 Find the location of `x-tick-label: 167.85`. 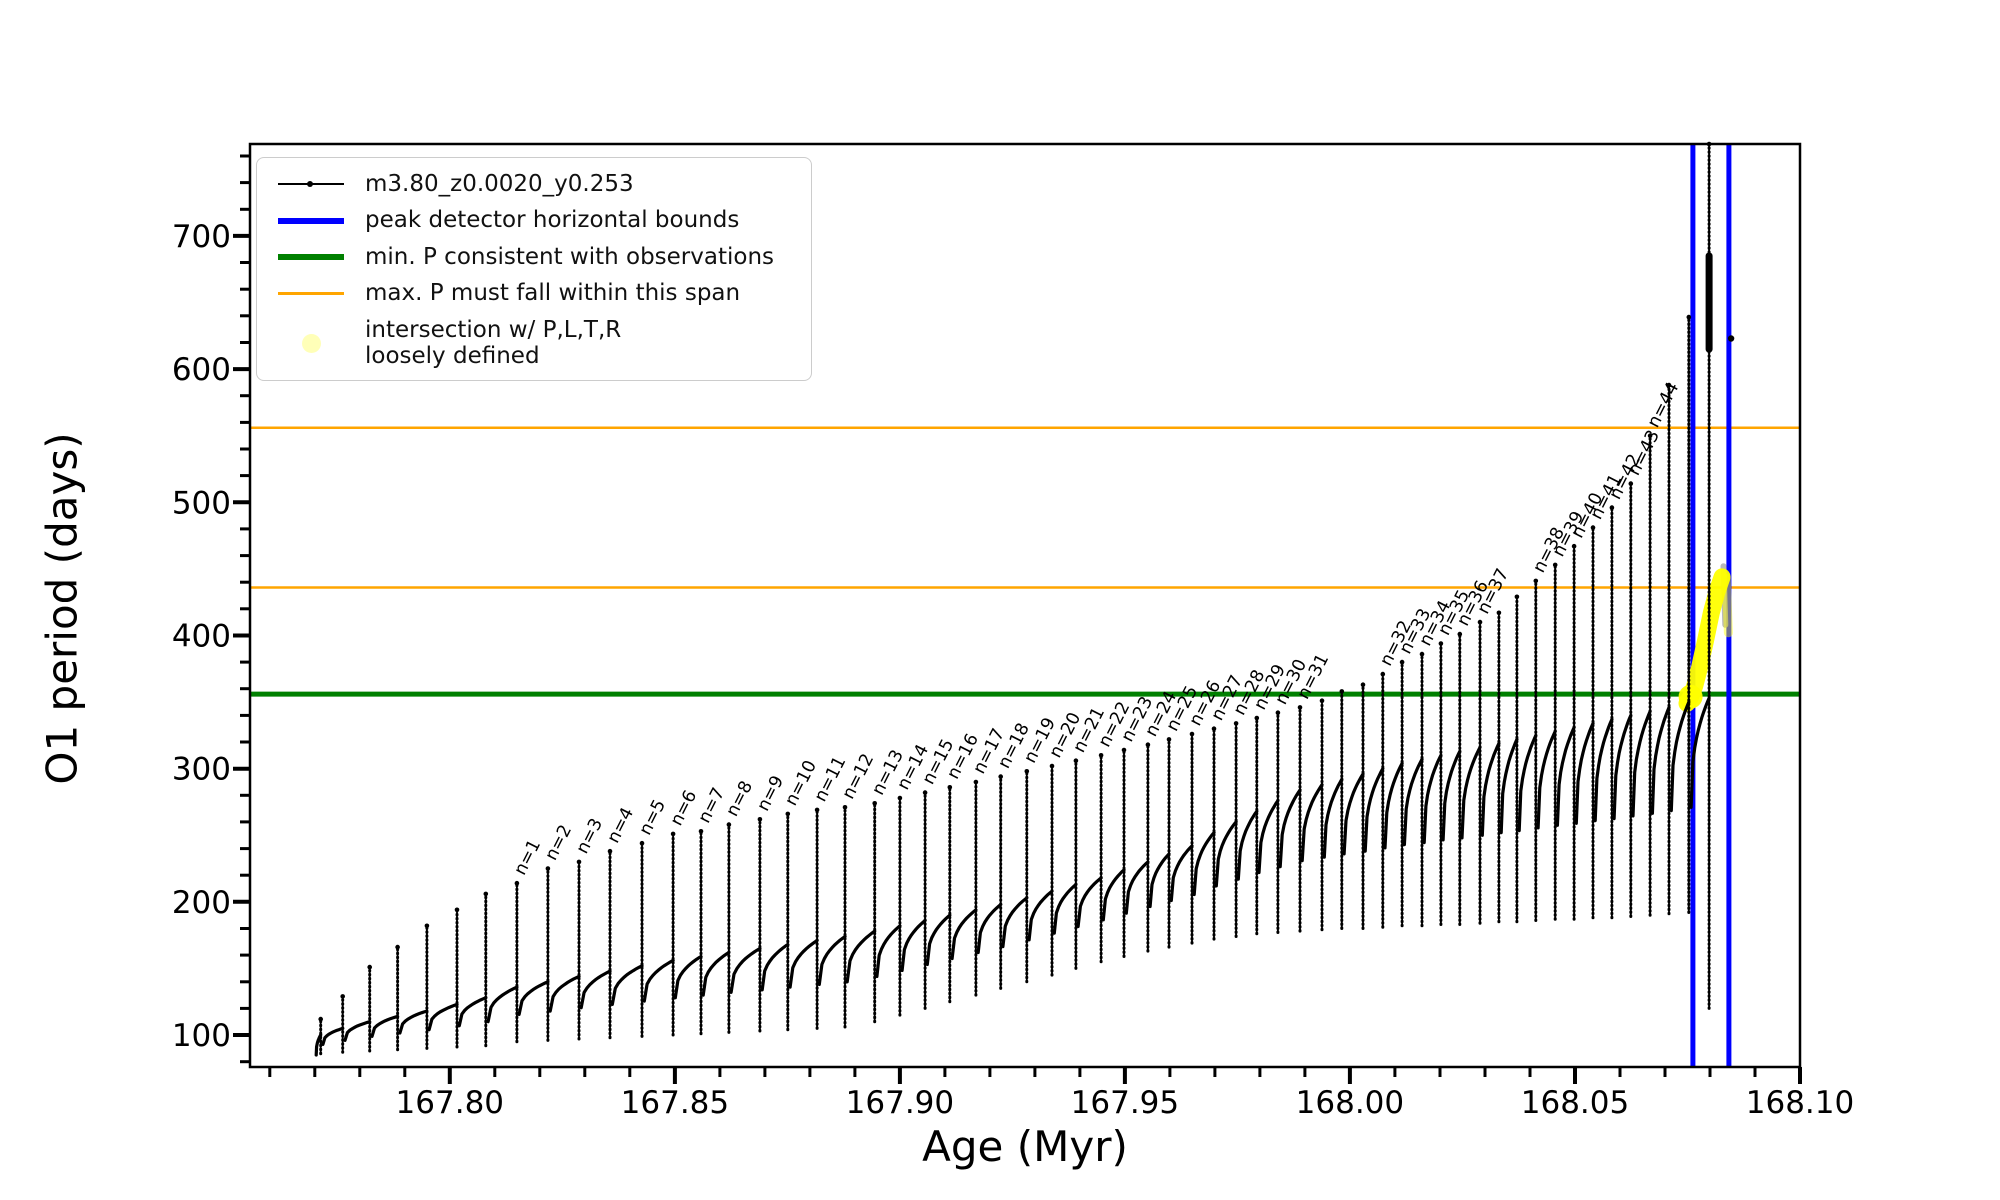

x-tick-label: 167.85 is located at coordinates (675, 1103).